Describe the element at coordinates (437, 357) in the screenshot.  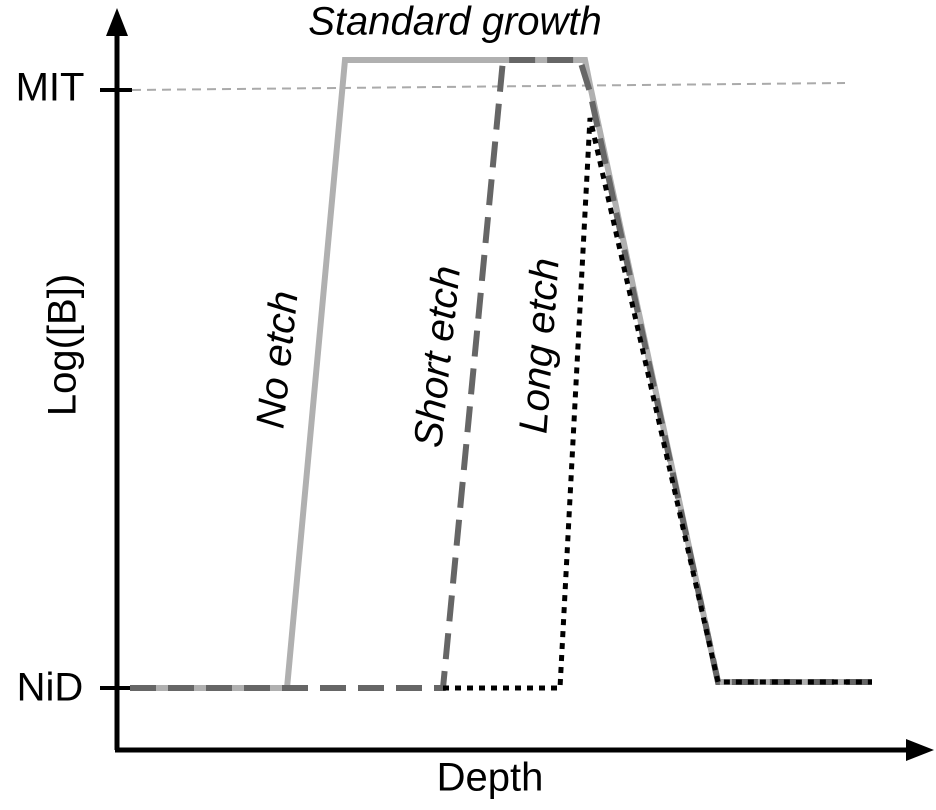
I see `short-etch-label: Short etch` at that location.